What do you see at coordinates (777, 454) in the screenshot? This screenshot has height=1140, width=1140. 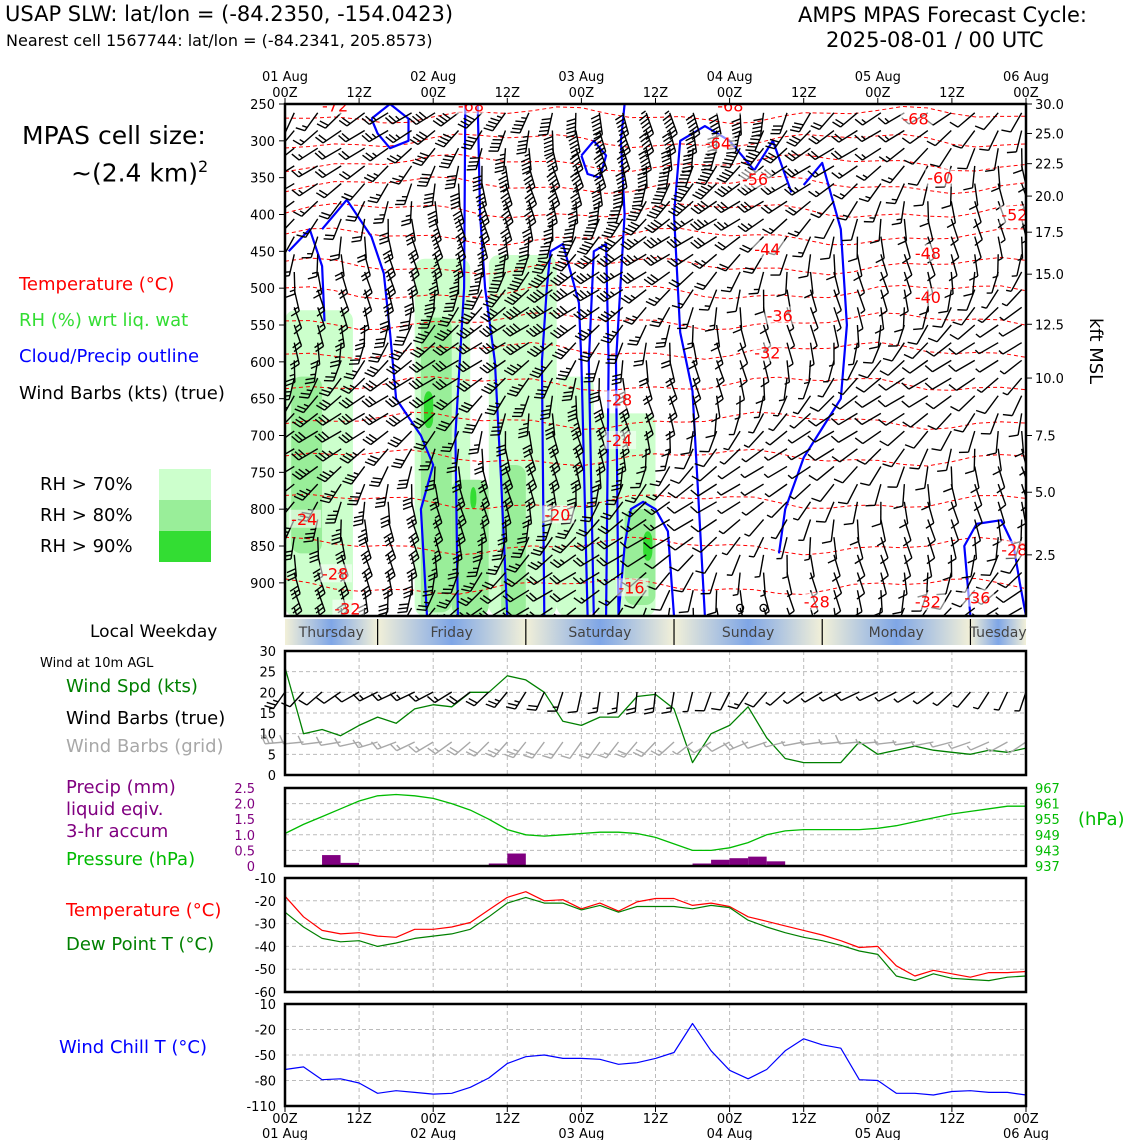 I see `xs-barb-19-813-staff` at bounding box center [777, 454].